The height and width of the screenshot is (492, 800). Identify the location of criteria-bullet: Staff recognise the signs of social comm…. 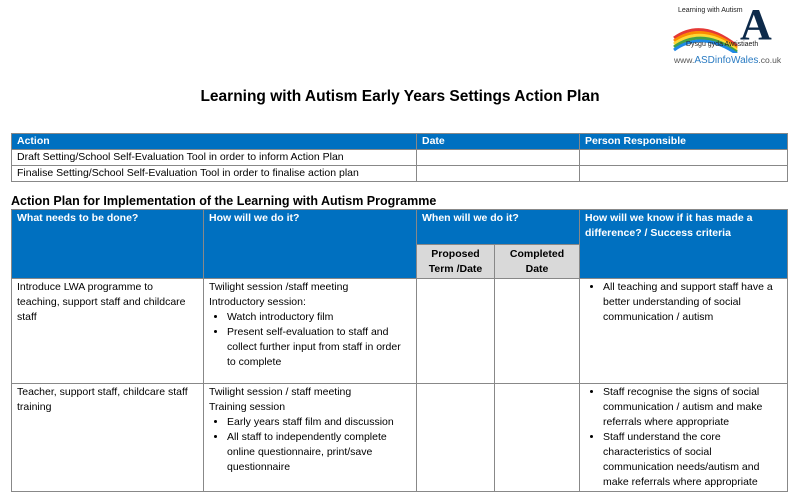
(692, 407).